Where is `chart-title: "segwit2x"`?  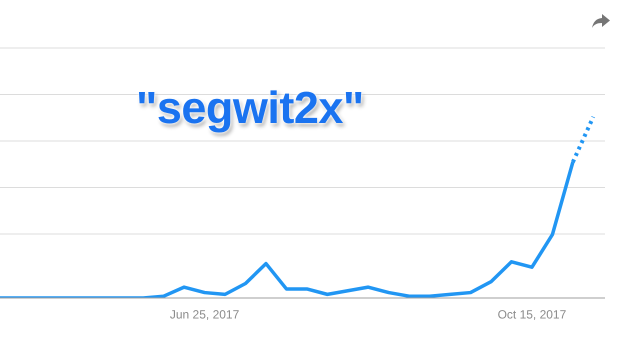
chart-title: "segwit2x" is located at coordinates (250, 108).